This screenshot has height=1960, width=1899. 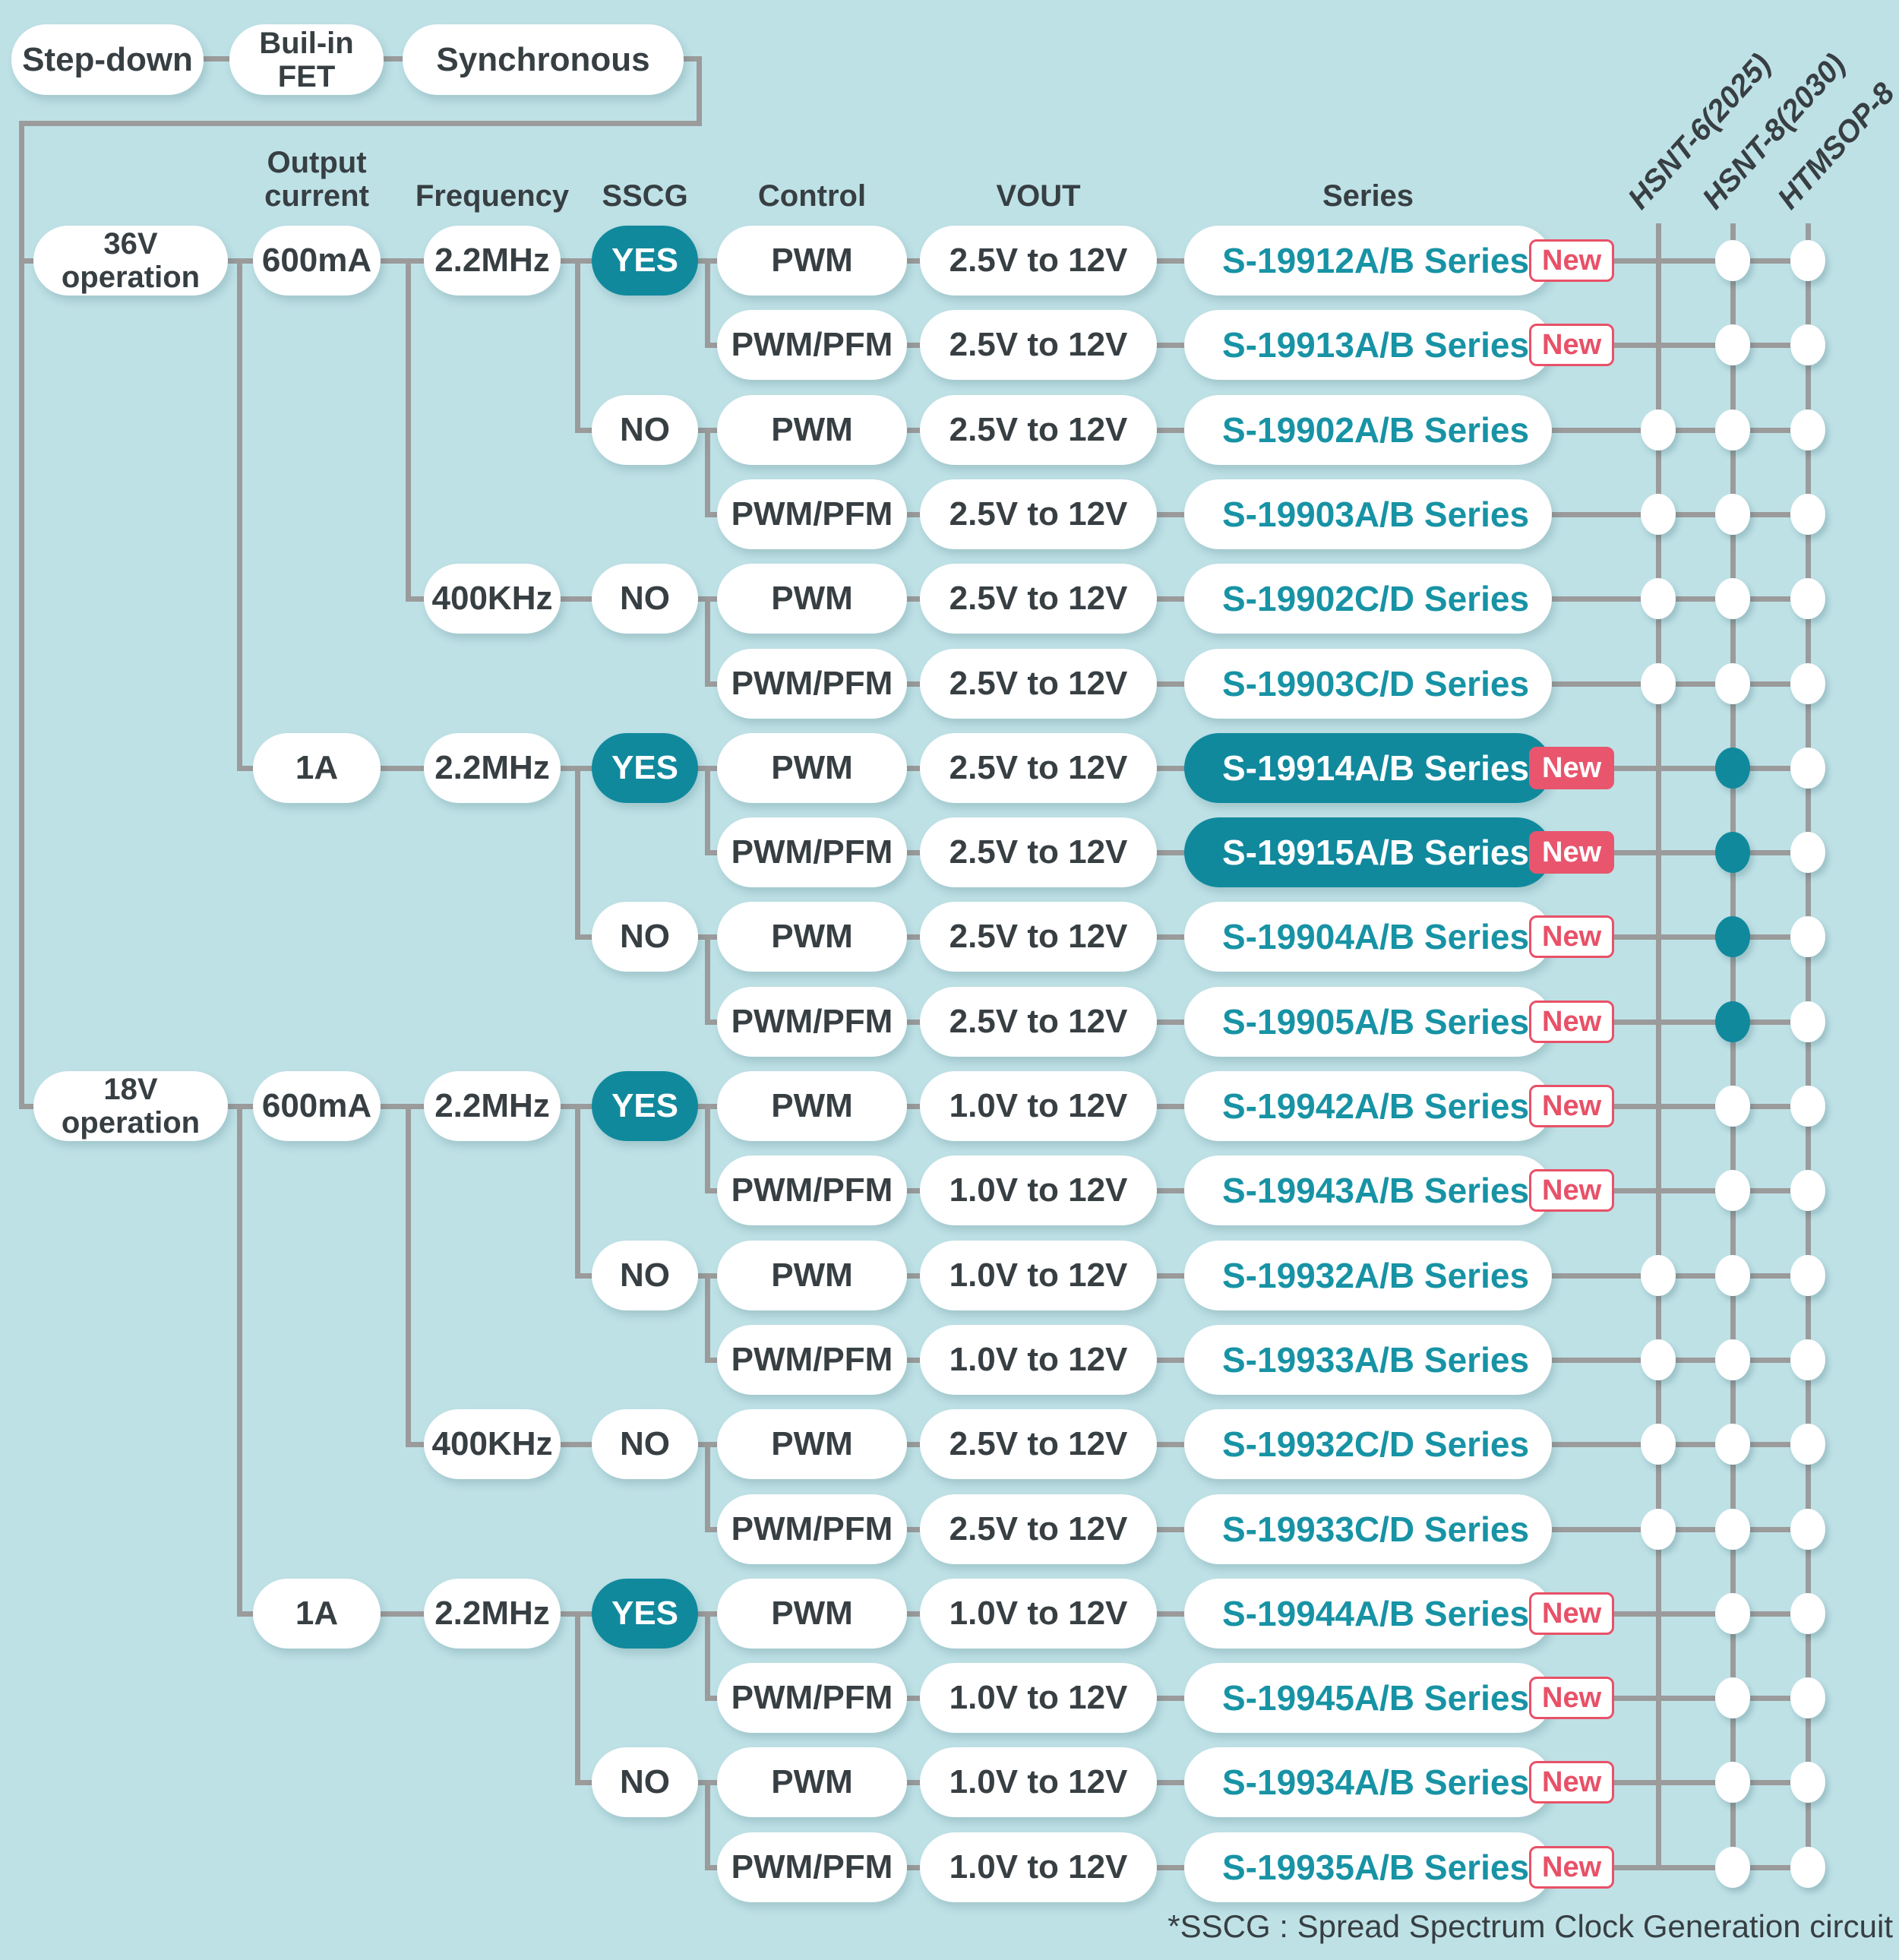 I want to click on series-pill: S-19935A/B Series New, so click(x=1400, y=1867).